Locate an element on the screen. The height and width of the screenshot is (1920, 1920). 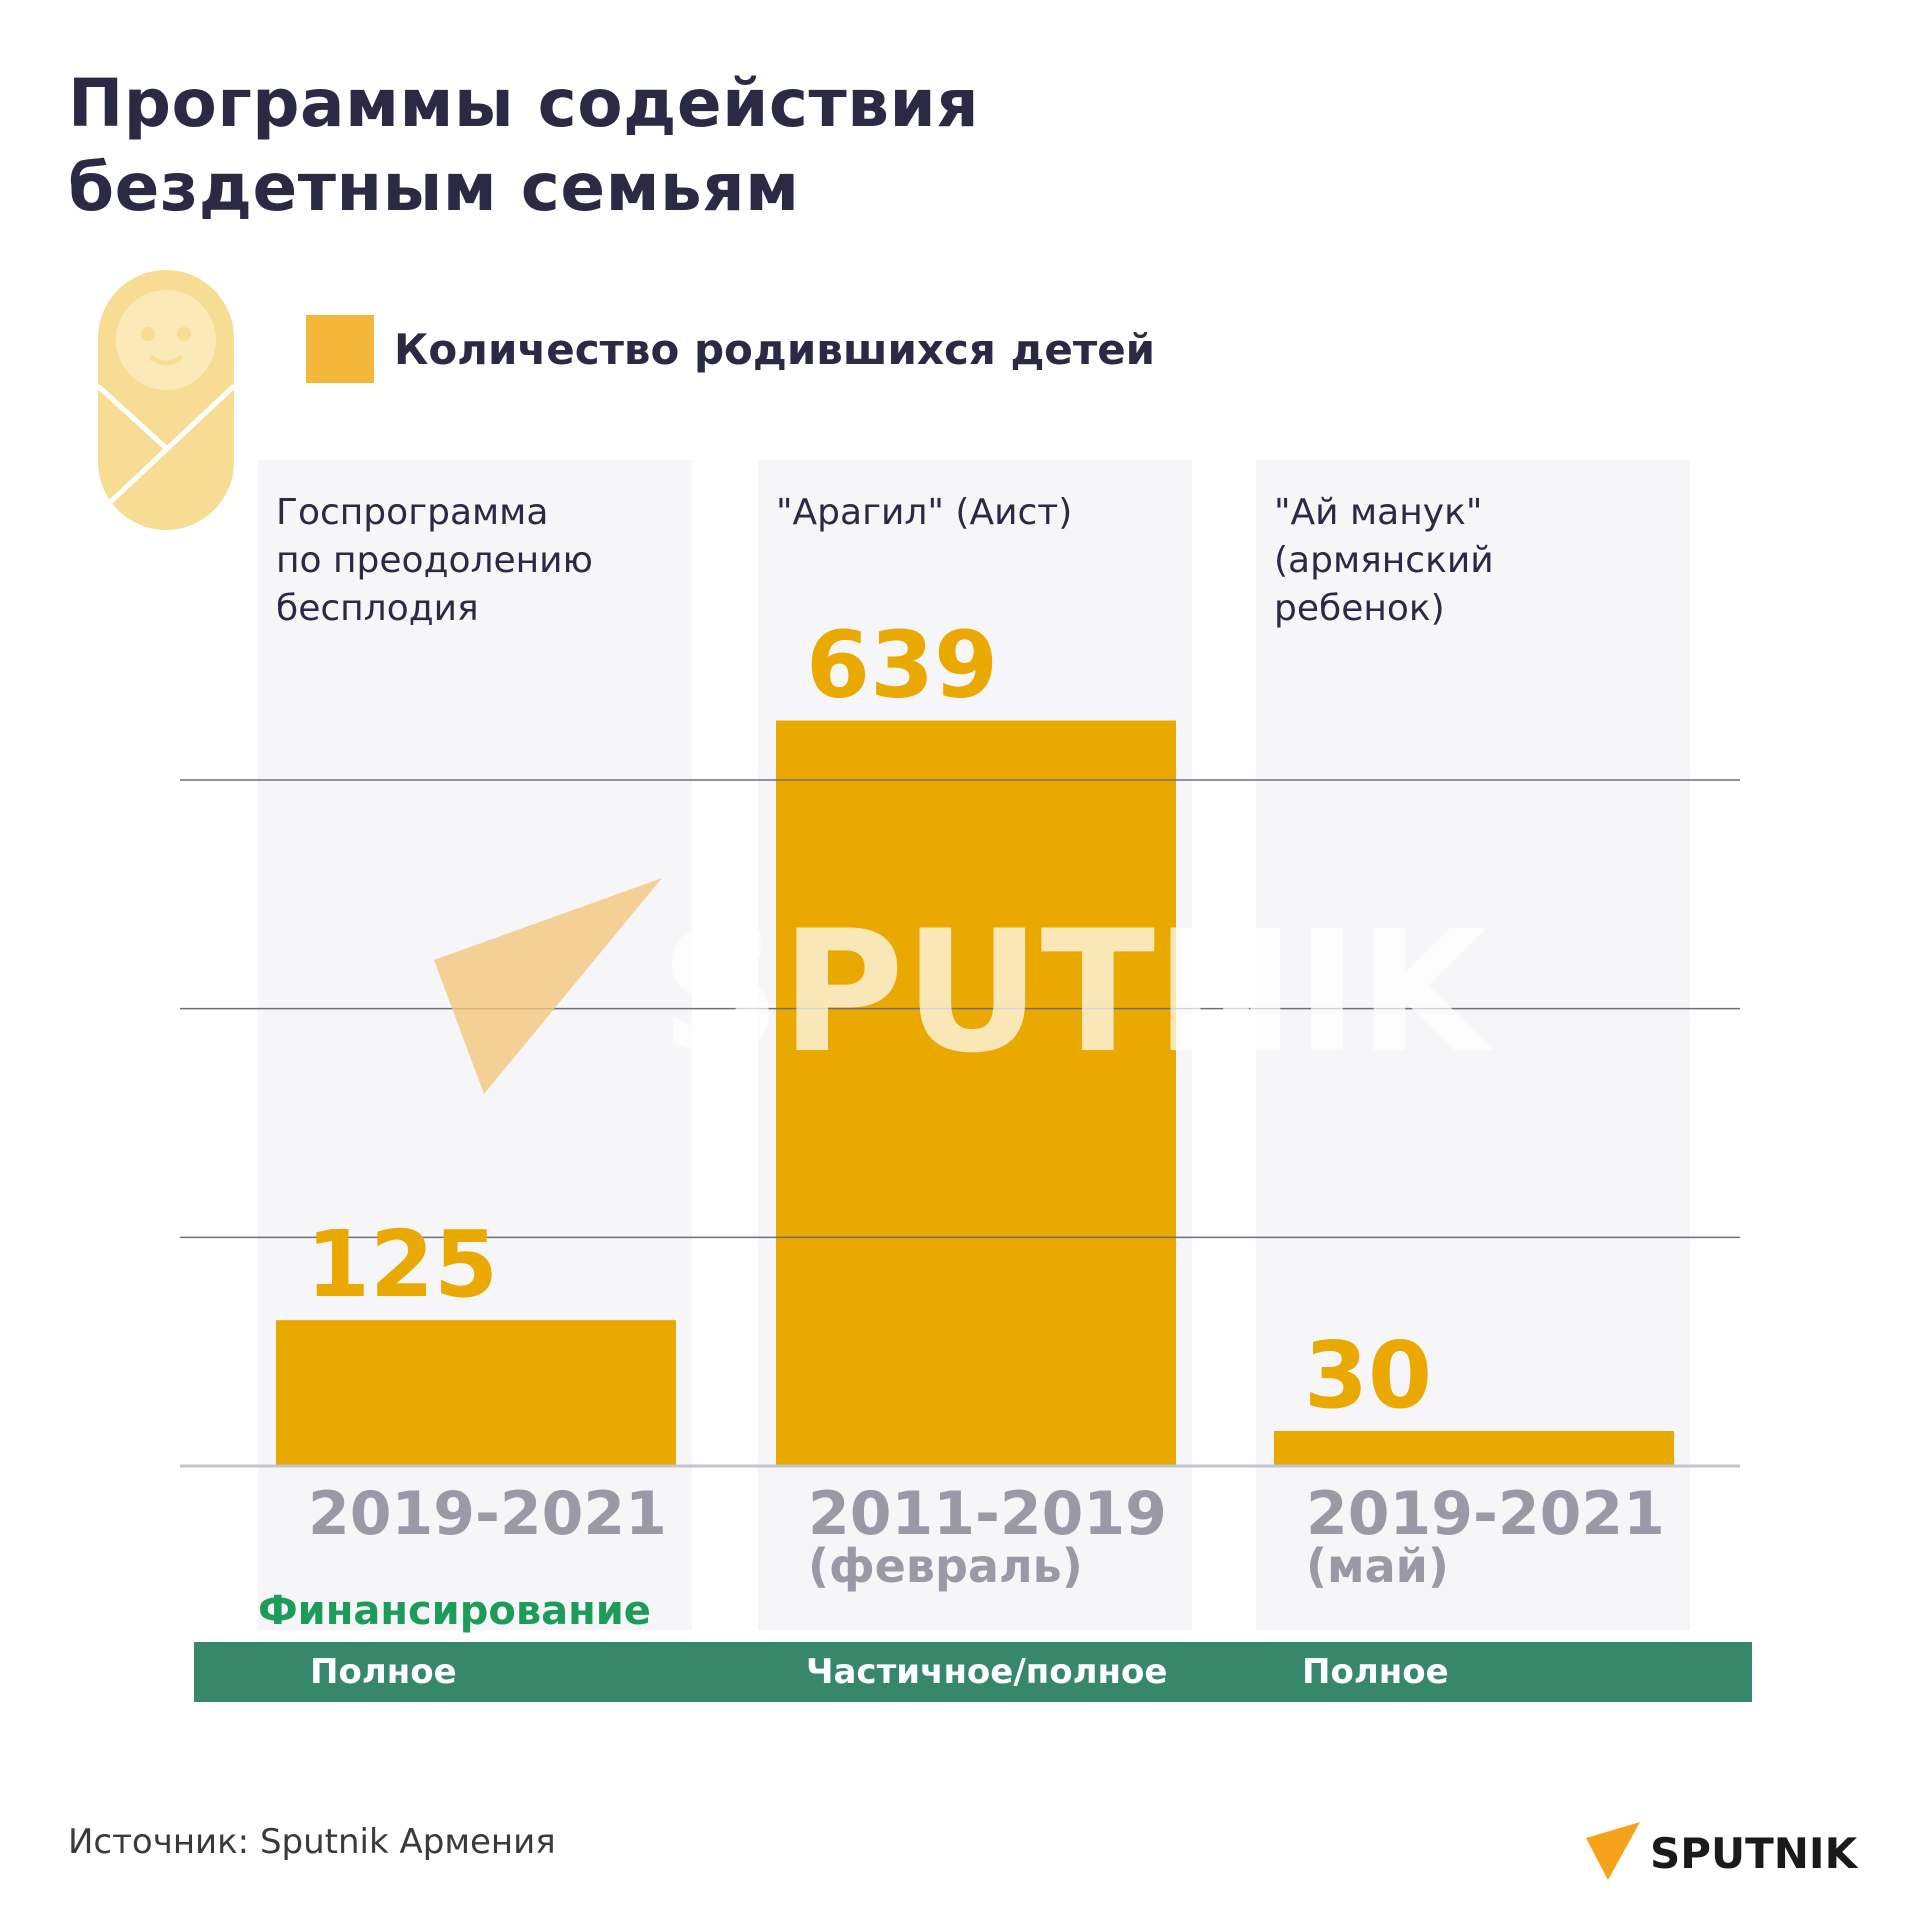
source-note: Источник: Sputnik Армения is located at coordinates (312, 1842).